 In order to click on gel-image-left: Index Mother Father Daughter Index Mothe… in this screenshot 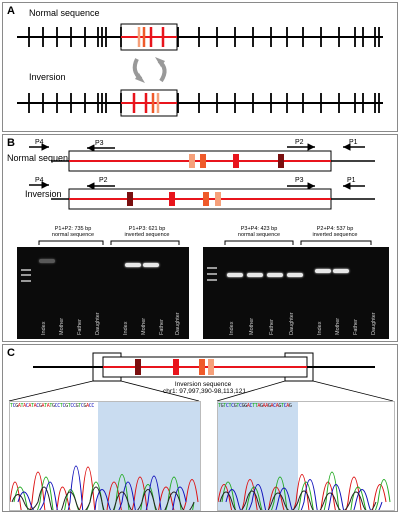, I will do `click(103, 293)`.